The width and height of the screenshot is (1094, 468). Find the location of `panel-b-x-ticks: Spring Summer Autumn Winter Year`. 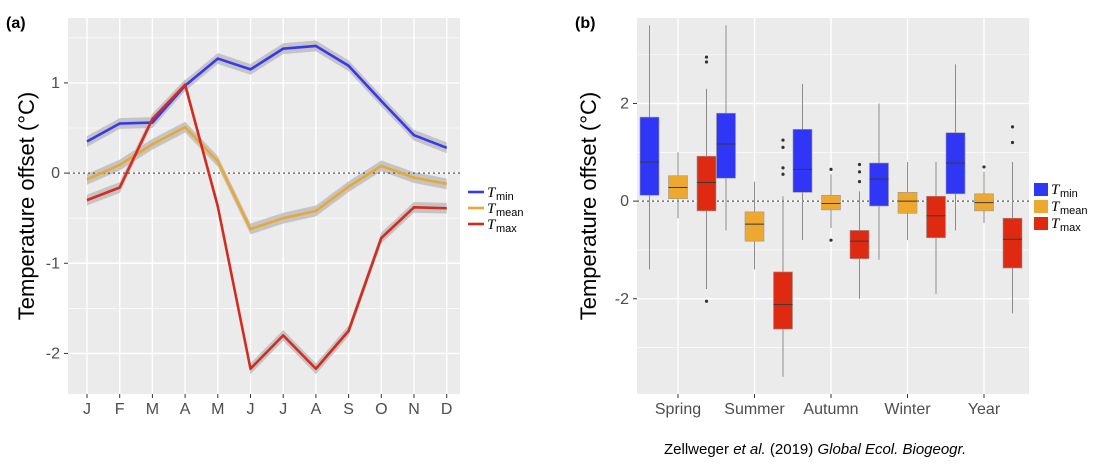

panel-b-x-ticks: Spring Summer Autumn Winter Year is located at coordinates (828, 406).